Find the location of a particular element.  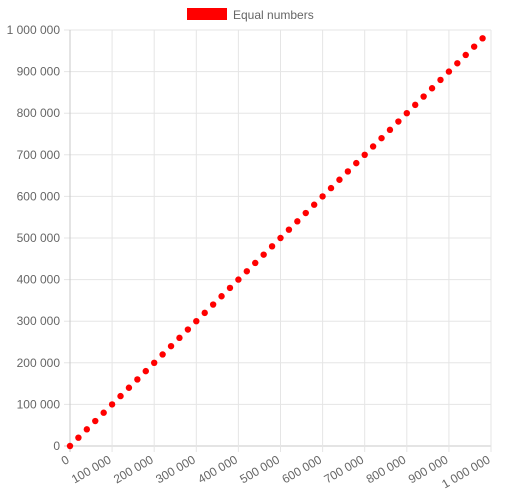

legend: Equal numbers is located at coordinates (250, 15).